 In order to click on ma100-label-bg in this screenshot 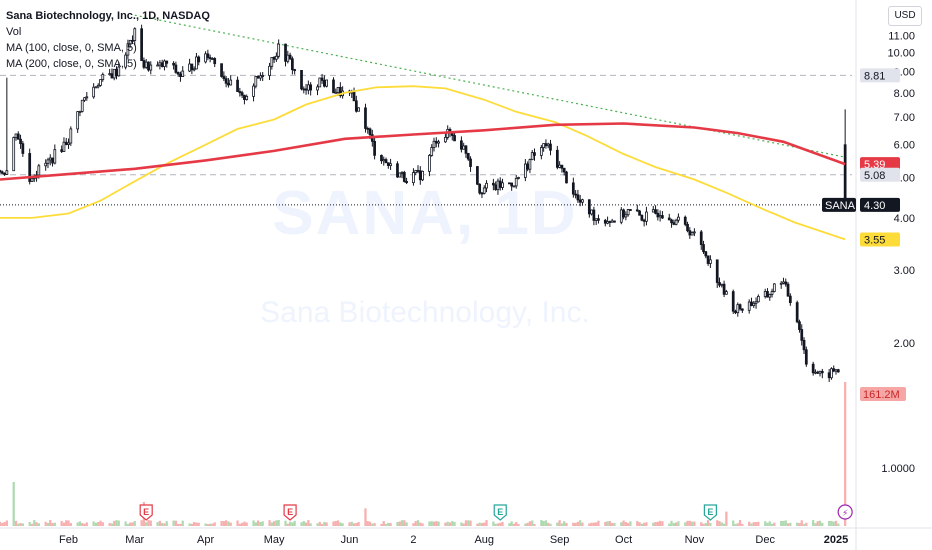, I will do `click(880, 239)`.